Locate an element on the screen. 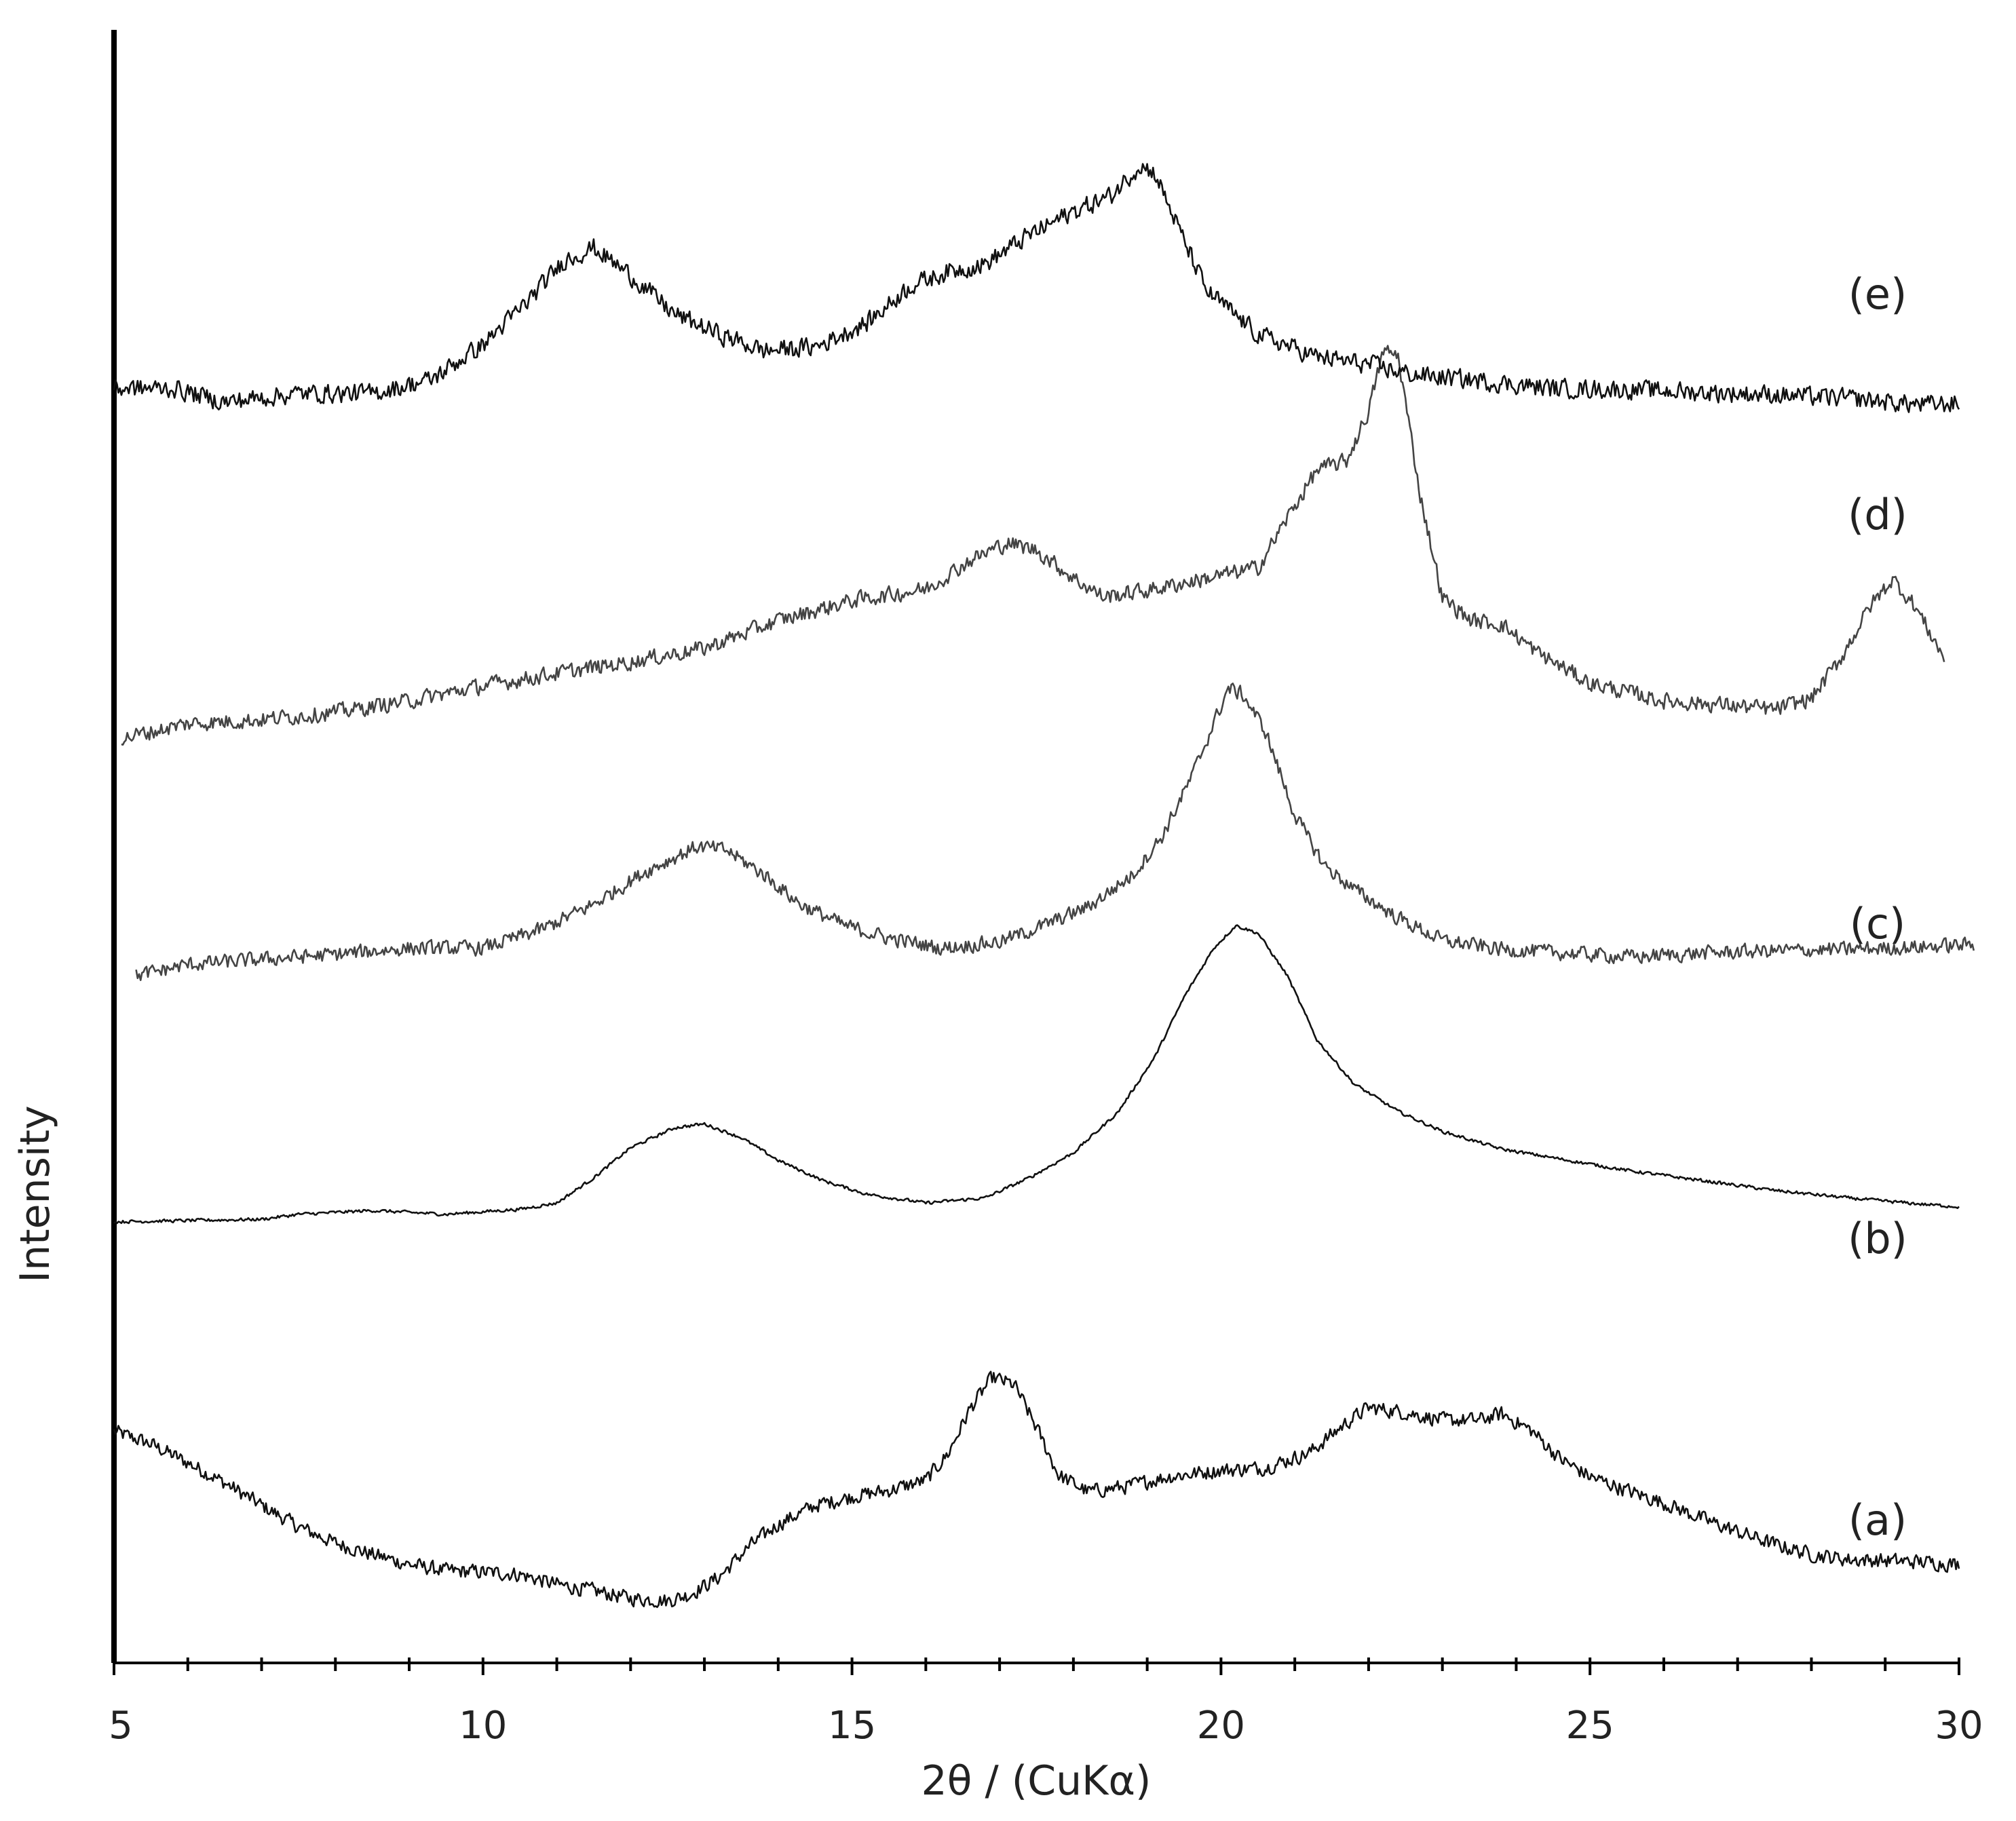 This screenshot has width=2016, height=1821. y-axis-title: Intensity is located at coordinates (35, 1193).